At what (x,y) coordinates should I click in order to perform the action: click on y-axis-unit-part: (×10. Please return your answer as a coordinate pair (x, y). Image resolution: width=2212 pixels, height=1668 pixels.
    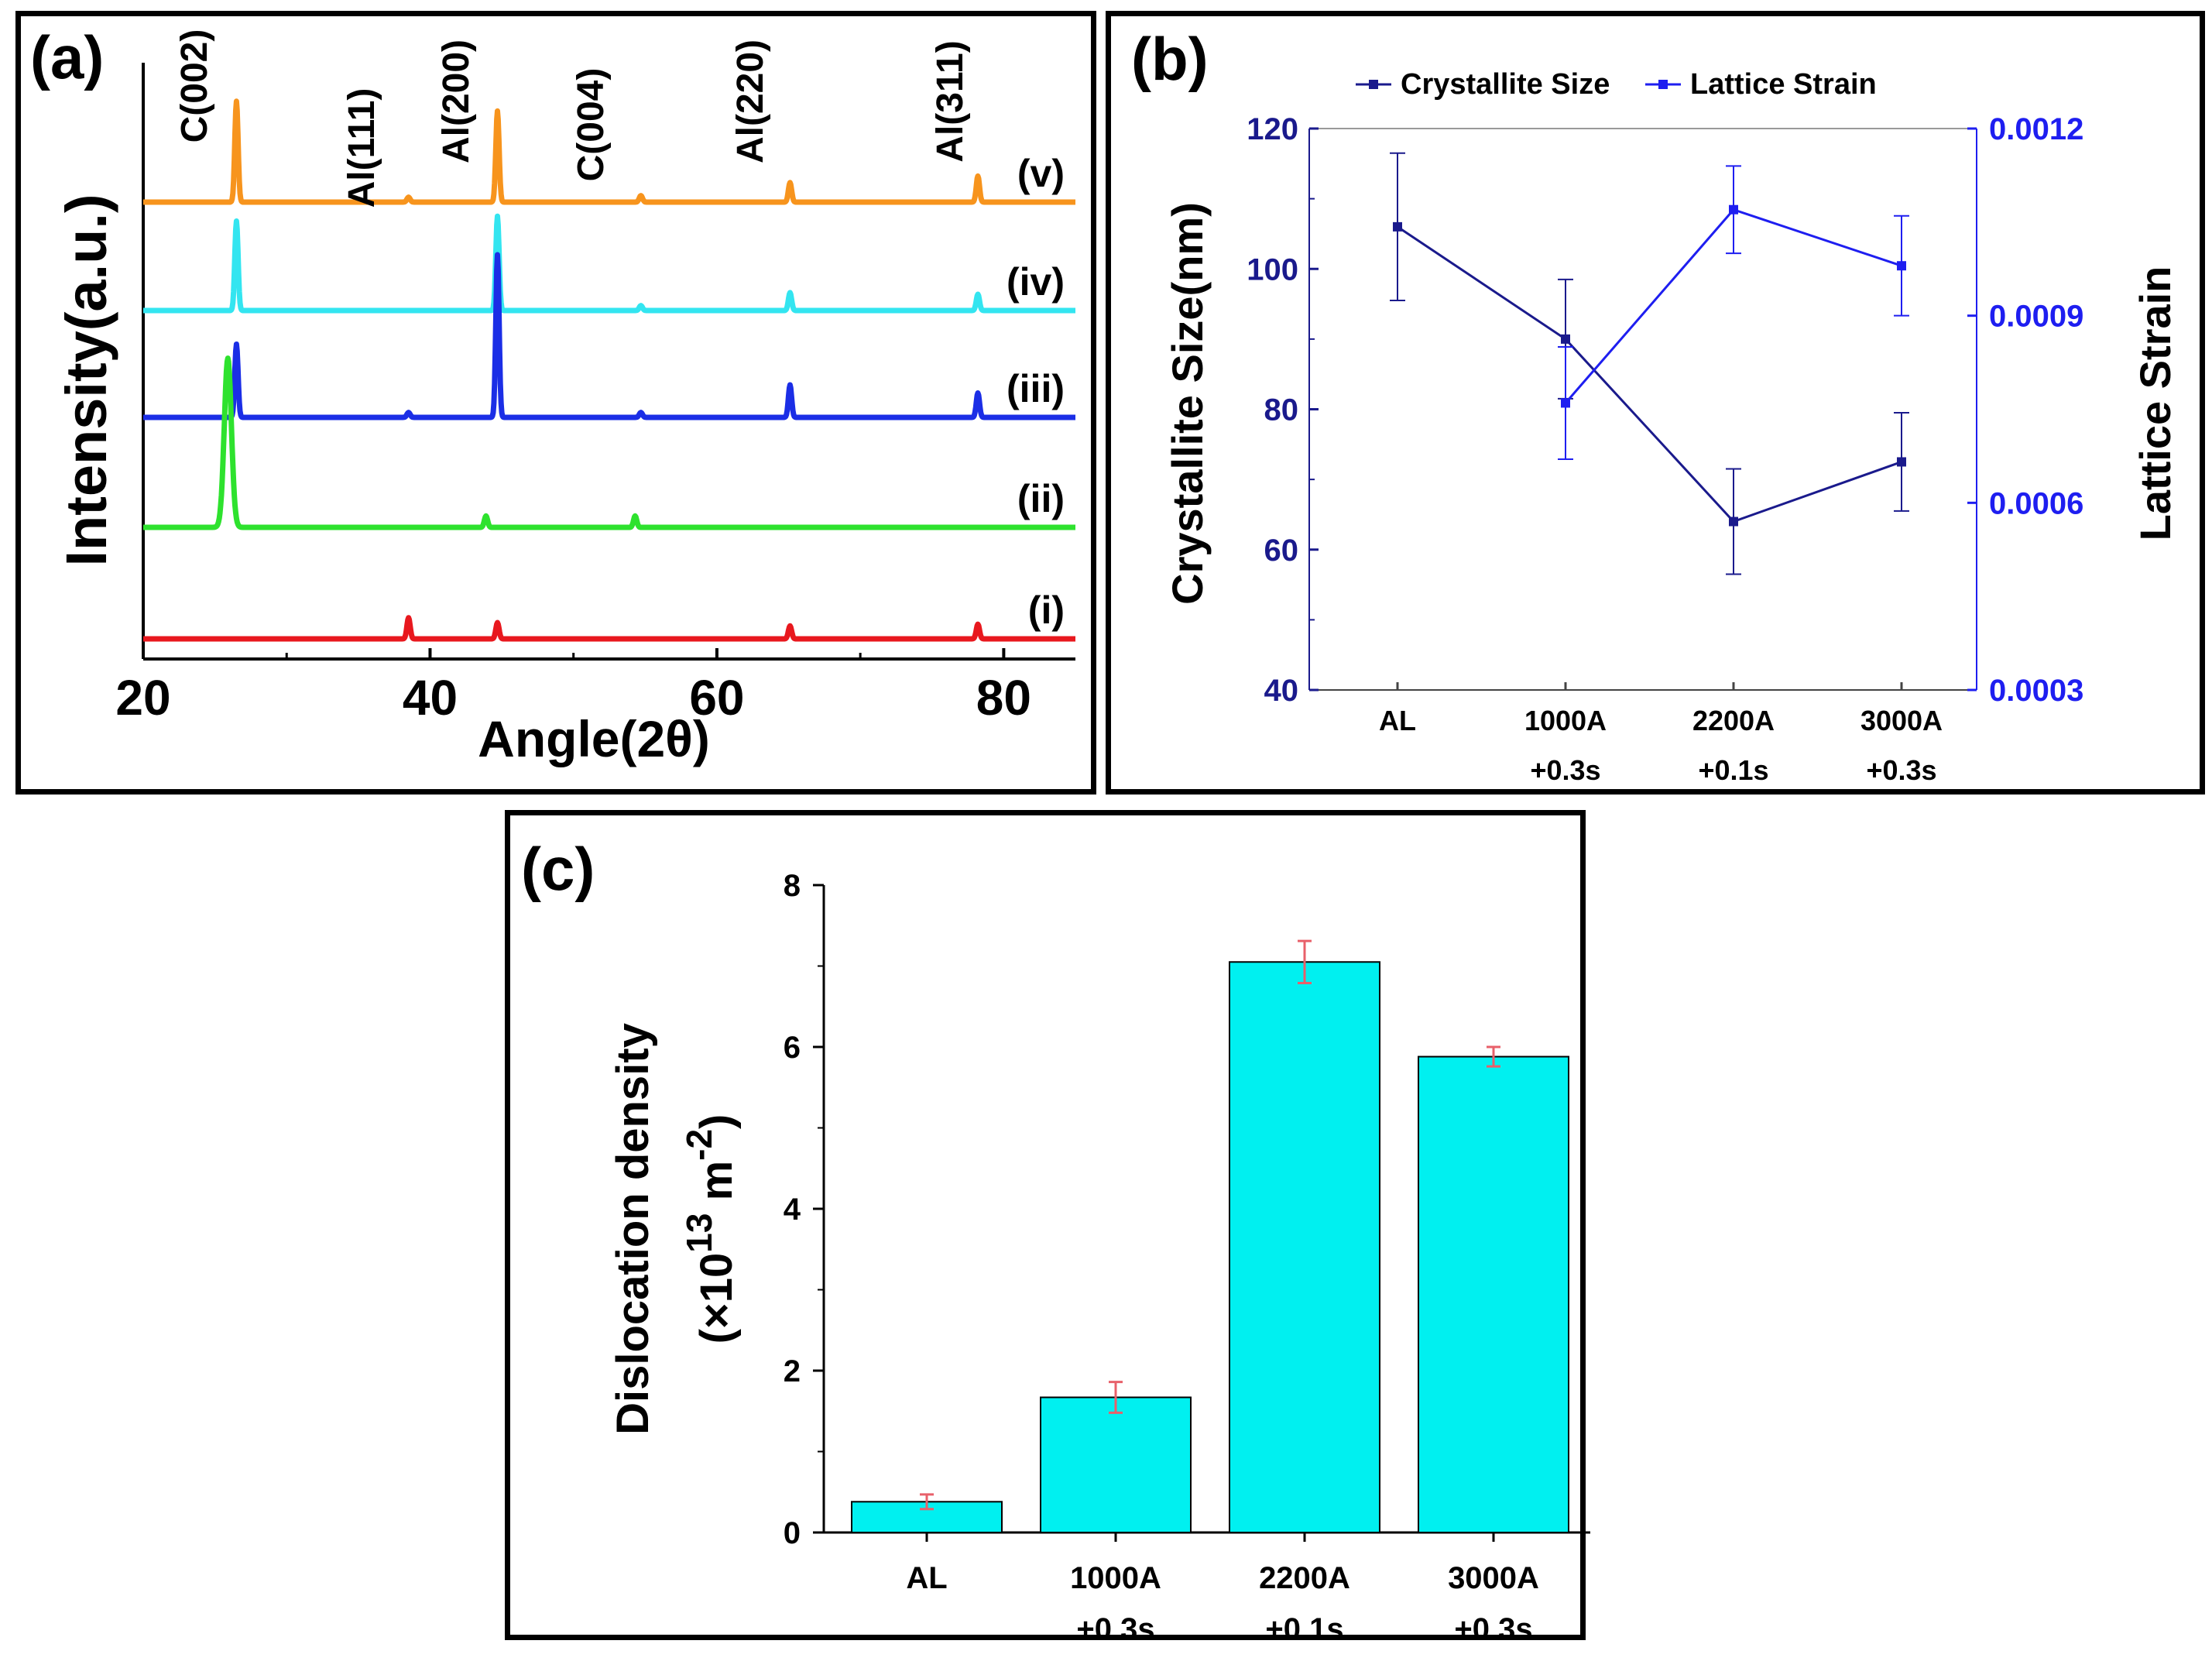
    Looking at the image, I should click on (716, 1298).